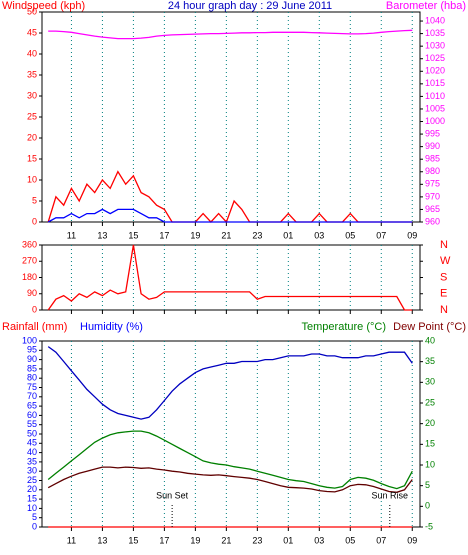  I want to click on y-tick-label: 80, so click(32, 378).